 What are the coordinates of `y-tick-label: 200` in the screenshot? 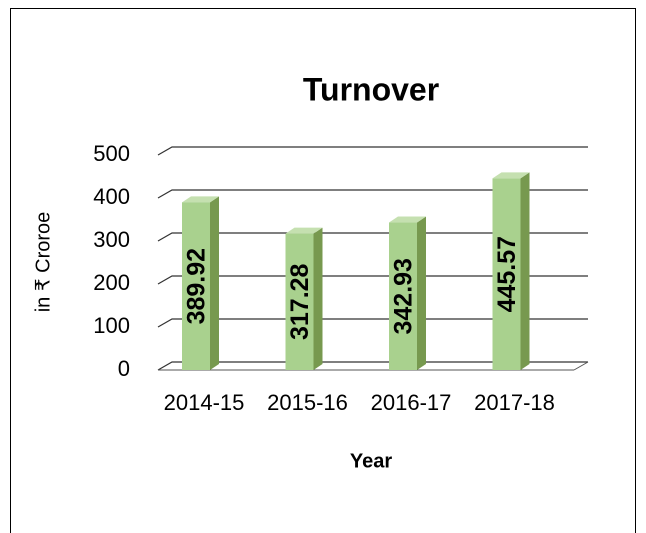 It's located at (111, 282).